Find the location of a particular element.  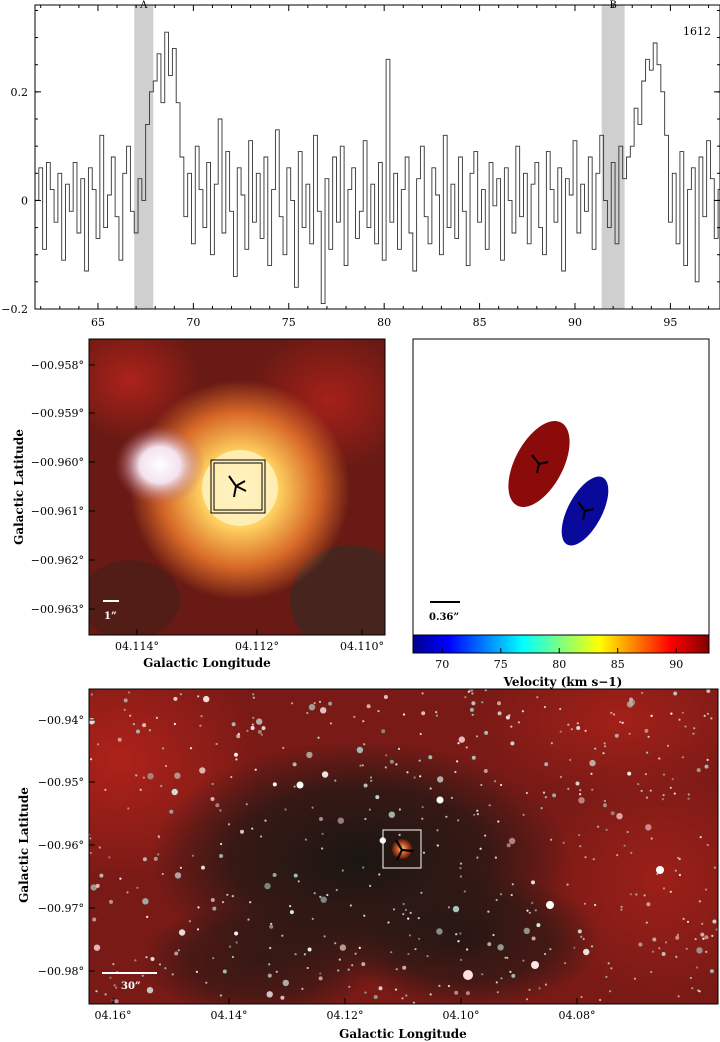

zoom-x-label: Galactic Longitude is located at coordinates (207, 663).